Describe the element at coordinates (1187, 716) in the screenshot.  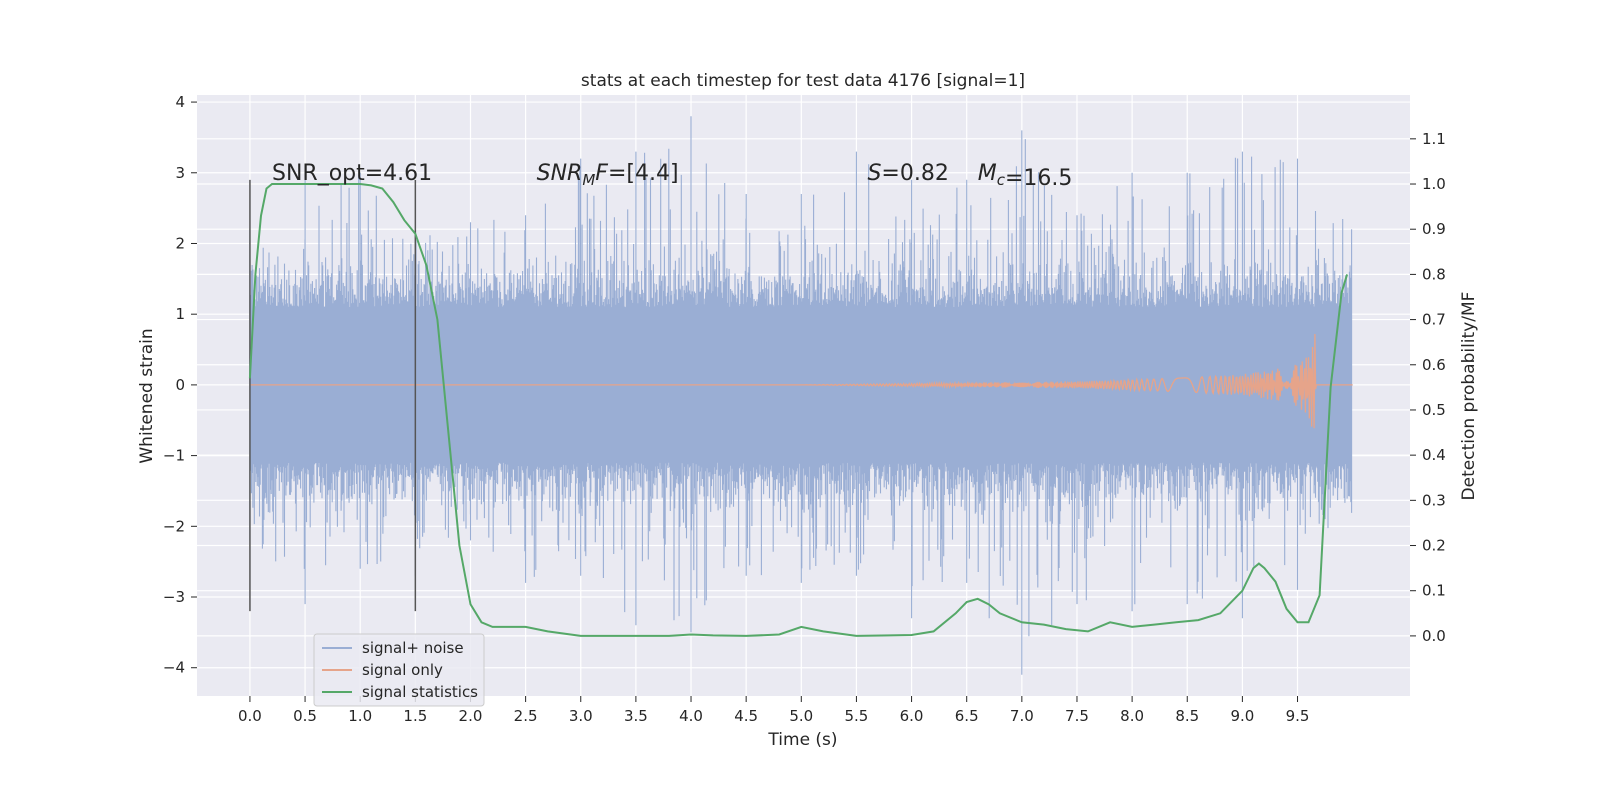
I see `x-tick-label: 8.5` at that location.